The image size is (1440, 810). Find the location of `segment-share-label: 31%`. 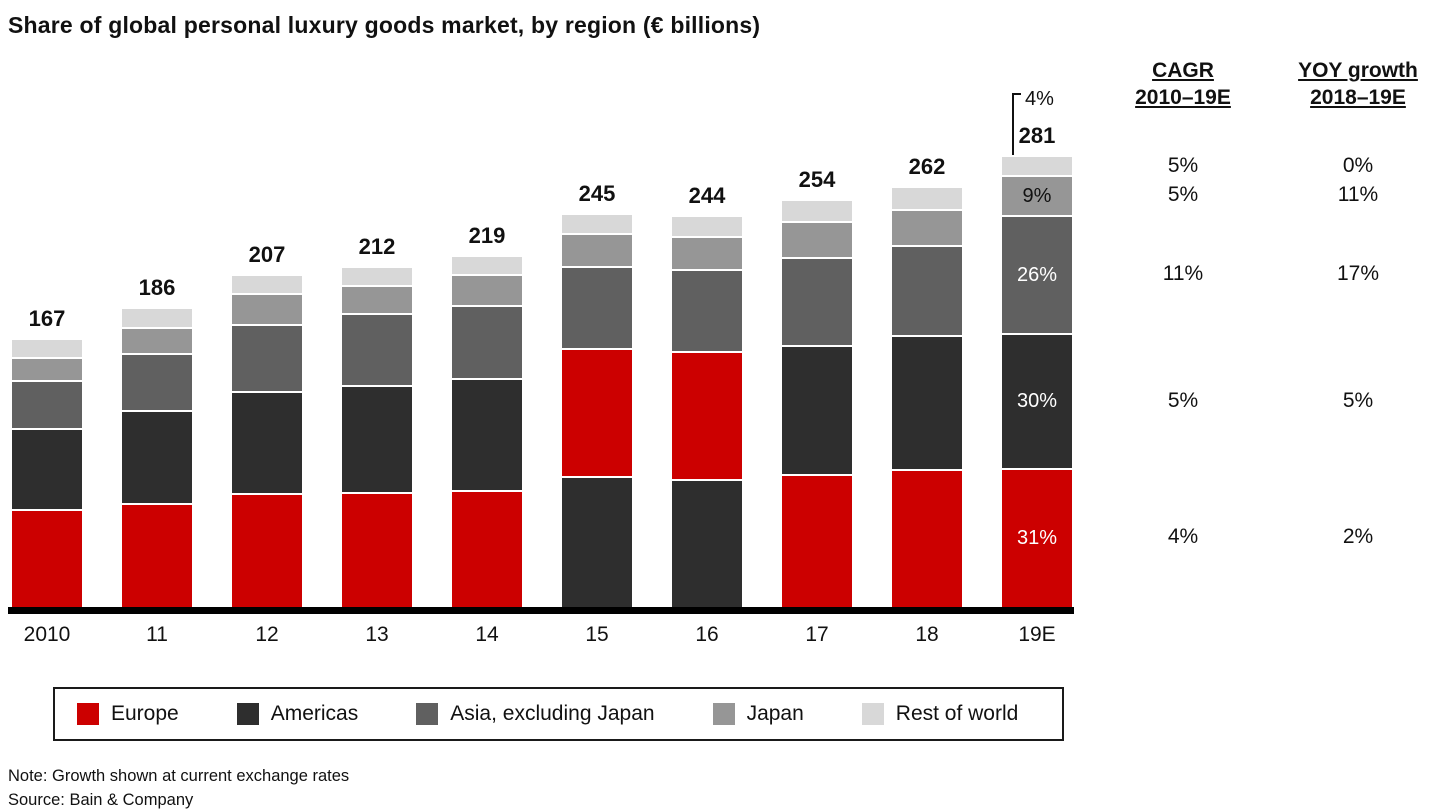

segment-share-label: 31% is located at coordinates (1037, 537).